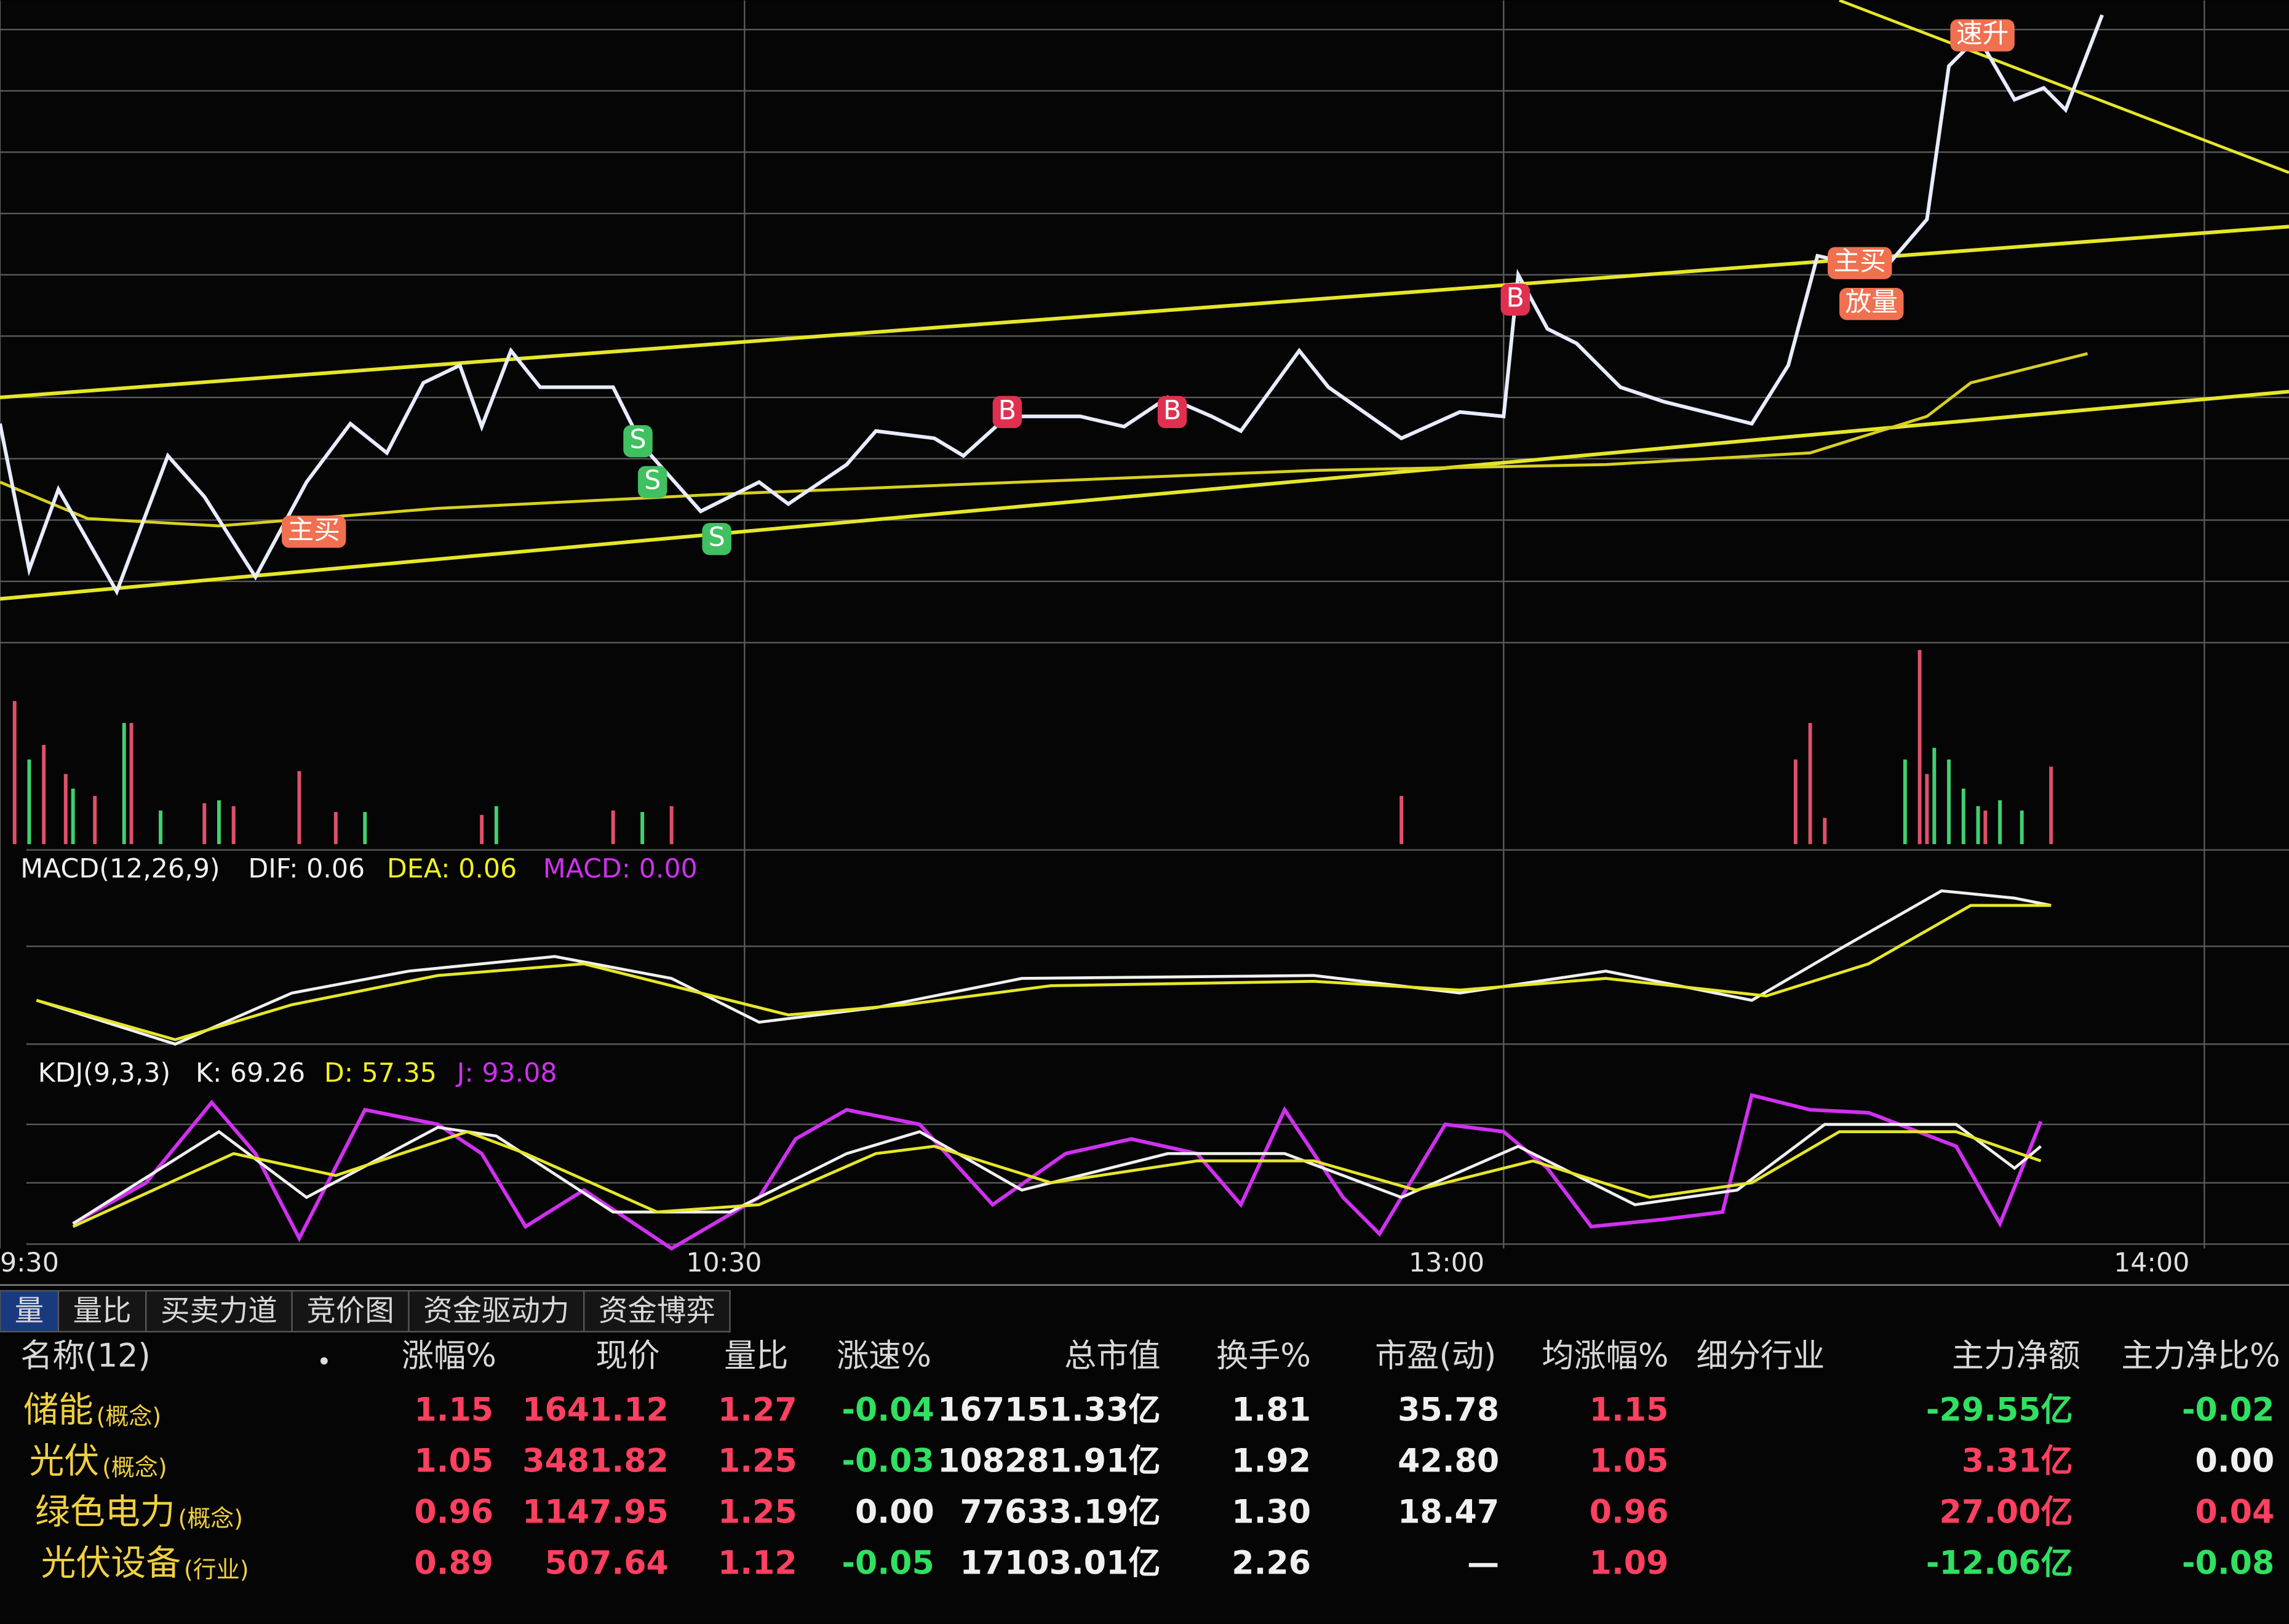  What do you see at coordinates (1049, 1409) in the screenshot?
I see `table-cell: 167151.33亿` at bounding box center [1049, 1409].